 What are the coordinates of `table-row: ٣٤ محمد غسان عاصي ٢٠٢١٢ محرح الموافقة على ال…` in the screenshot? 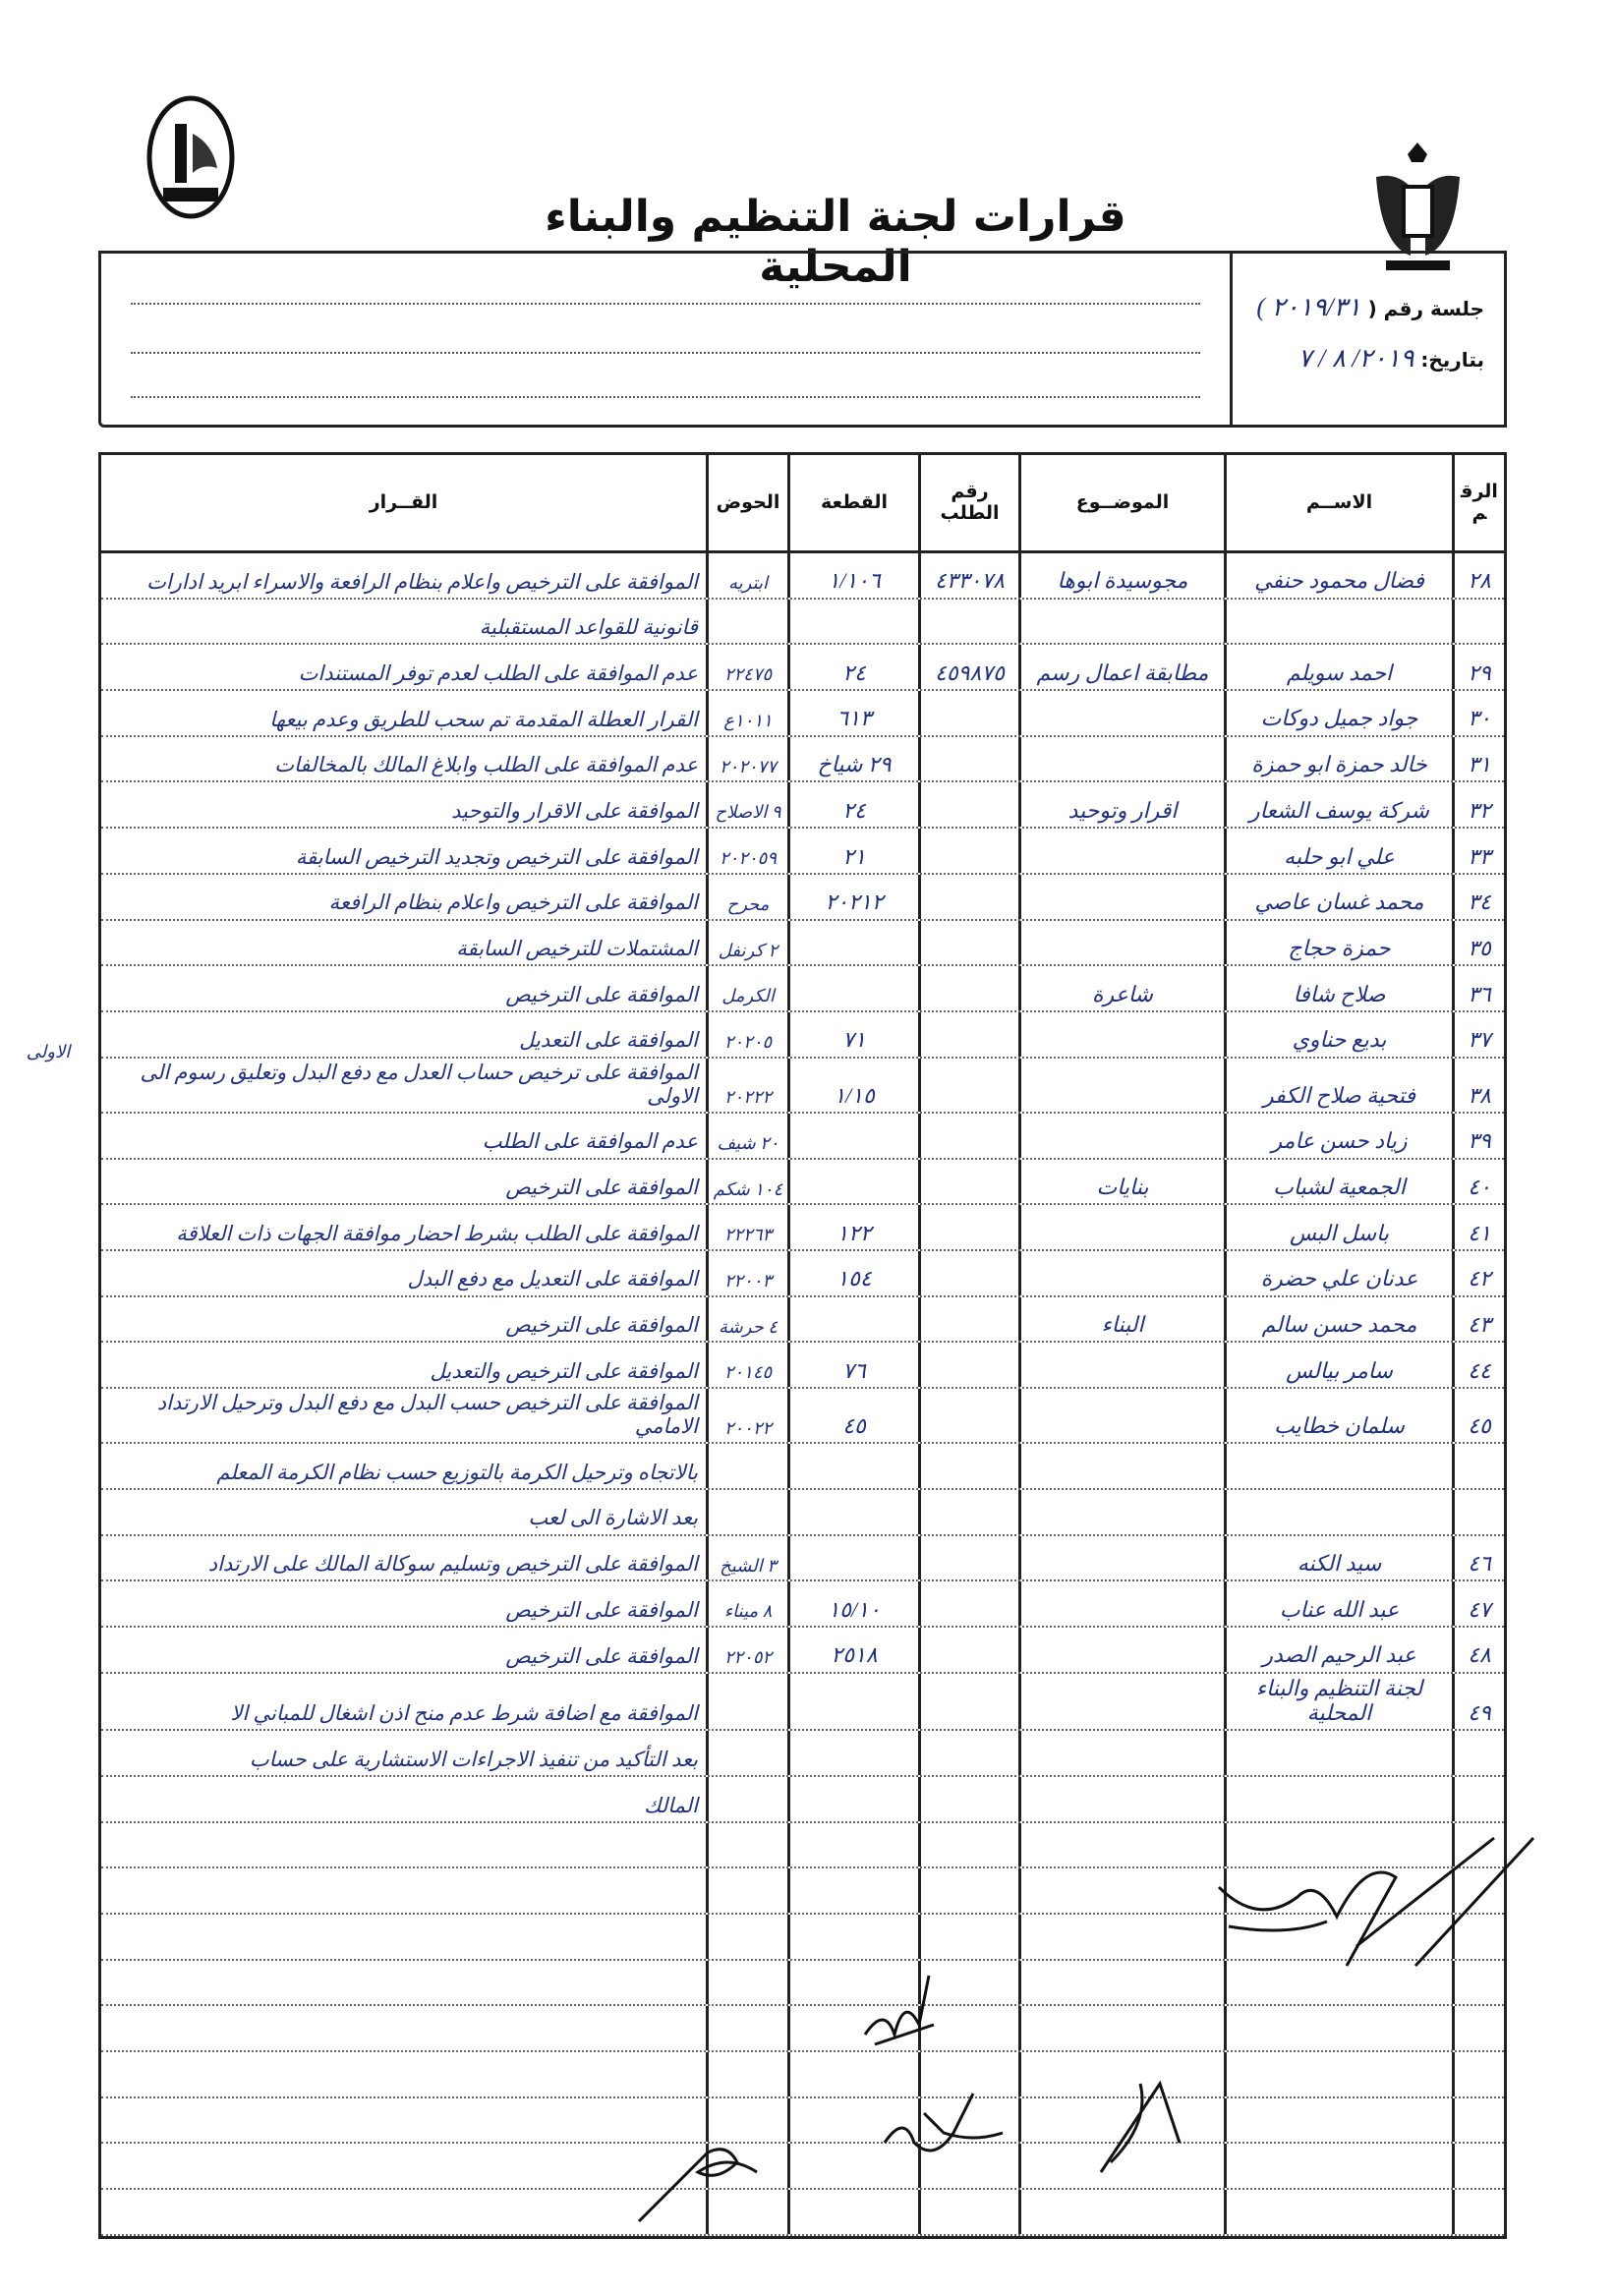 It's located at (802, 898).